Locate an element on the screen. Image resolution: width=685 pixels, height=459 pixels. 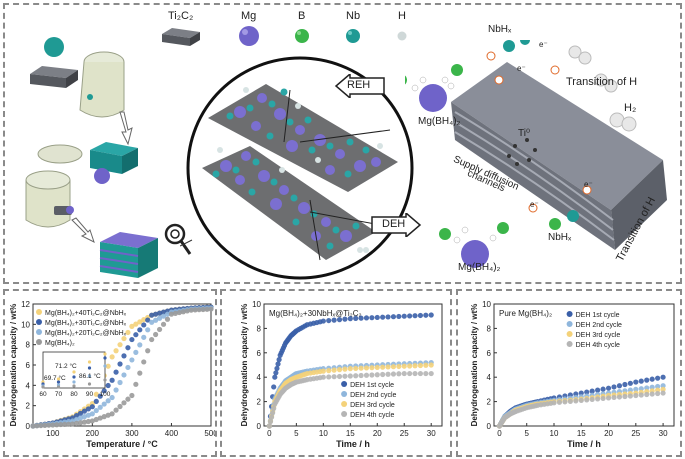
x-tick-label: 200 is located at coordinates (93, 433).